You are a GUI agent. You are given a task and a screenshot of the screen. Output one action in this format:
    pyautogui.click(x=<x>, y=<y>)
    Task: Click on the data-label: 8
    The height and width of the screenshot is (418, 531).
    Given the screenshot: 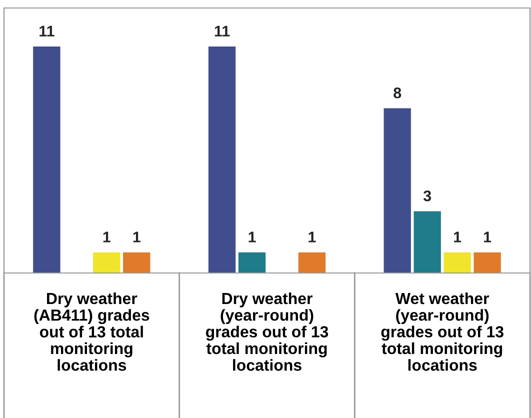 What is the action you would take?
    pyautogui.click(x=398, y=92)
    